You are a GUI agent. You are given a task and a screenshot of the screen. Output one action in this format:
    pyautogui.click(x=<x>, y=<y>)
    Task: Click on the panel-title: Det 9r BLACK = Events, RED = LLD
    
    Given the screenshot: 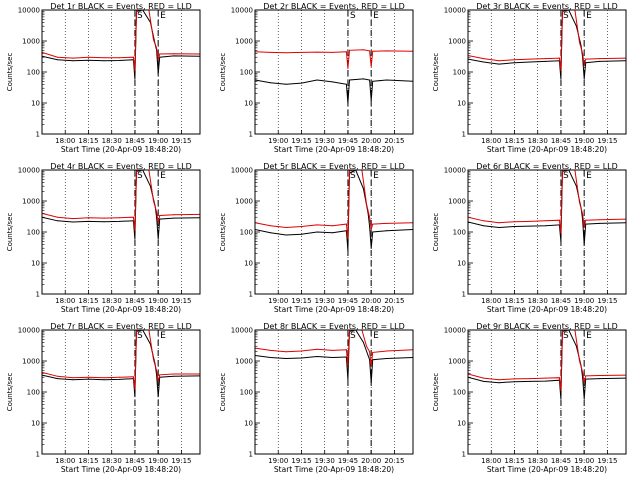 What is the action you would take?
    pyautogui.click(x=547, y=326)
    